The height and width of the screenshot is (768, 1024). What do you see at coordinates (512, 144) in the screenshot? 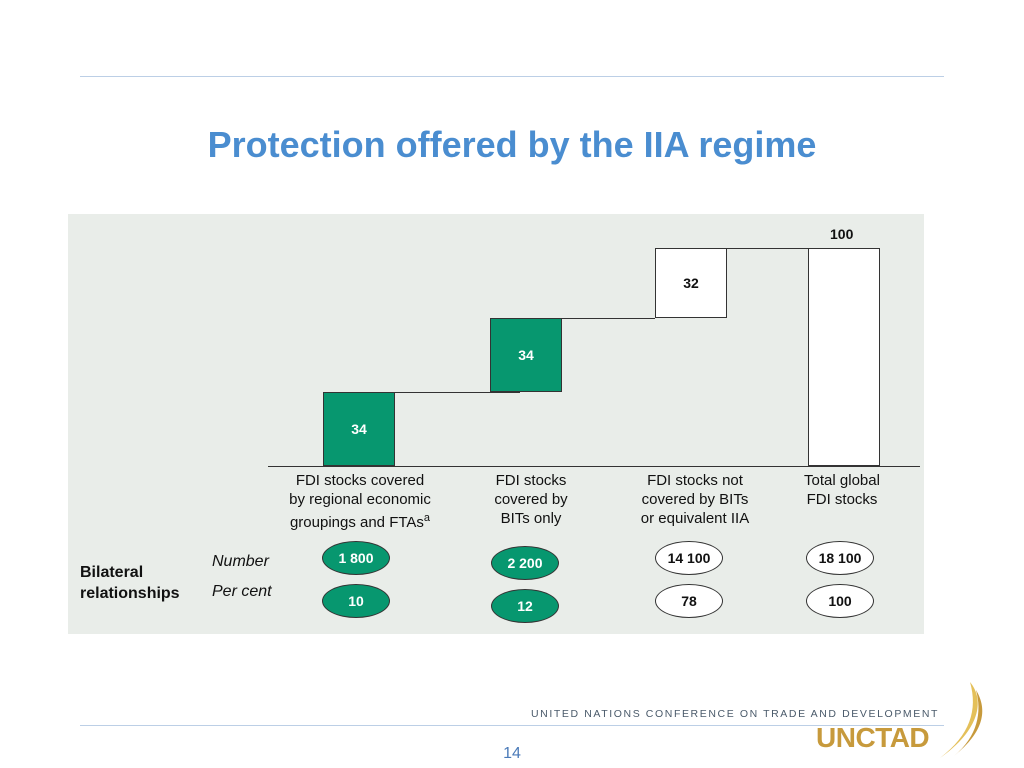
I see `slide-title: Protection offered by the IIA regime` at bounding box center [512, 144].